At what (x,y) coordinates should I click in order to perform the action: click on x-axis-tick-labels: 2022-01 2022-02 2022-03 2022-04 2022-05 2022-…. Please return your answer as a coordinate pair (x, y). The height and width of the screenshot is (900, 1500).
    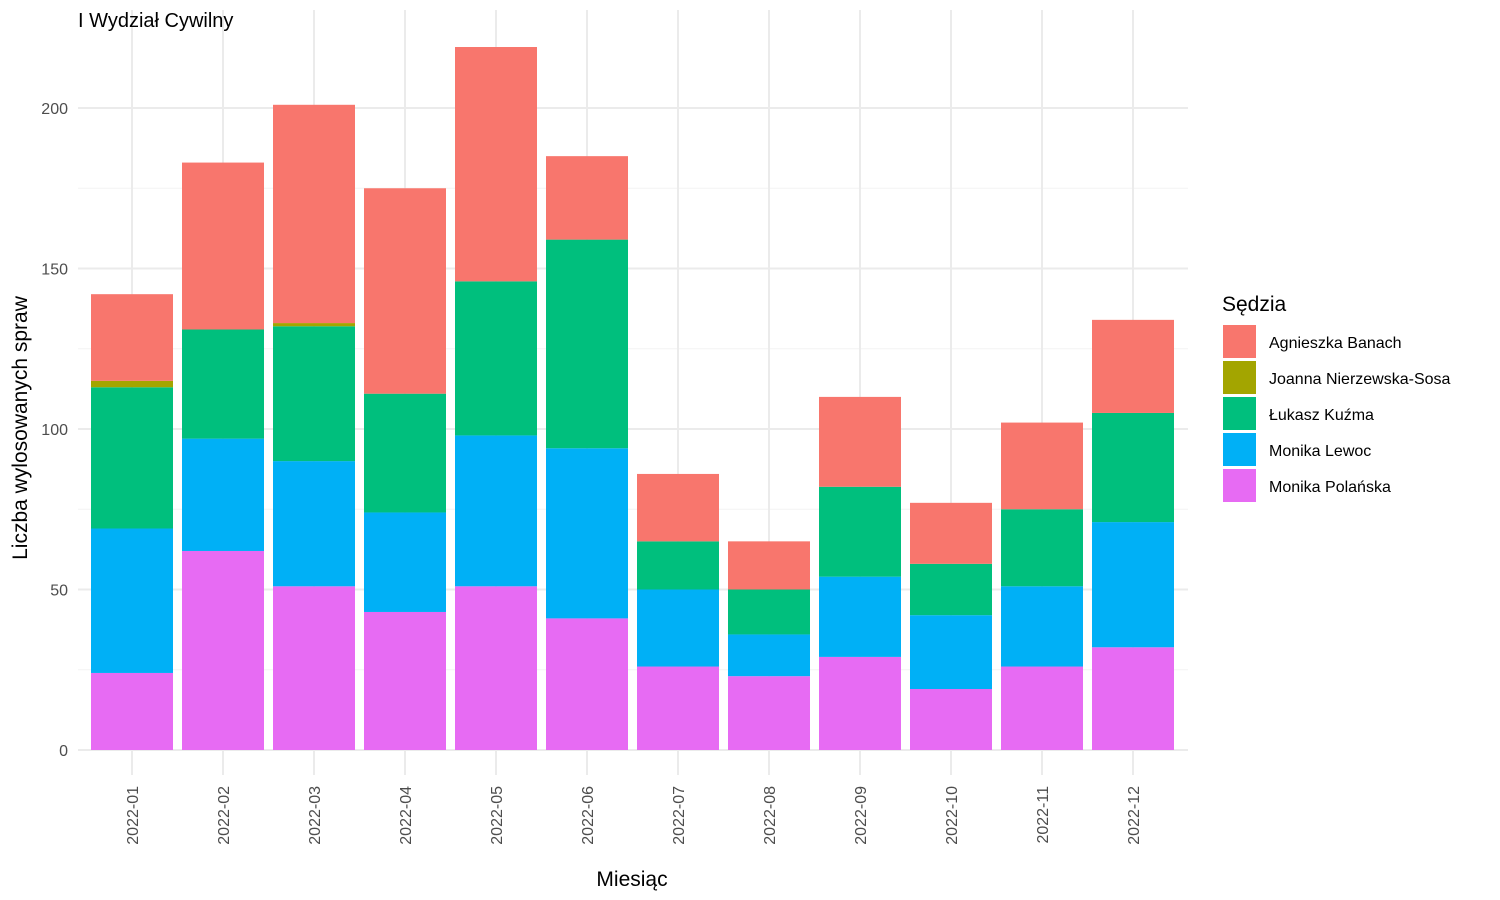
    Looking at the image, I should click on (634, 815).